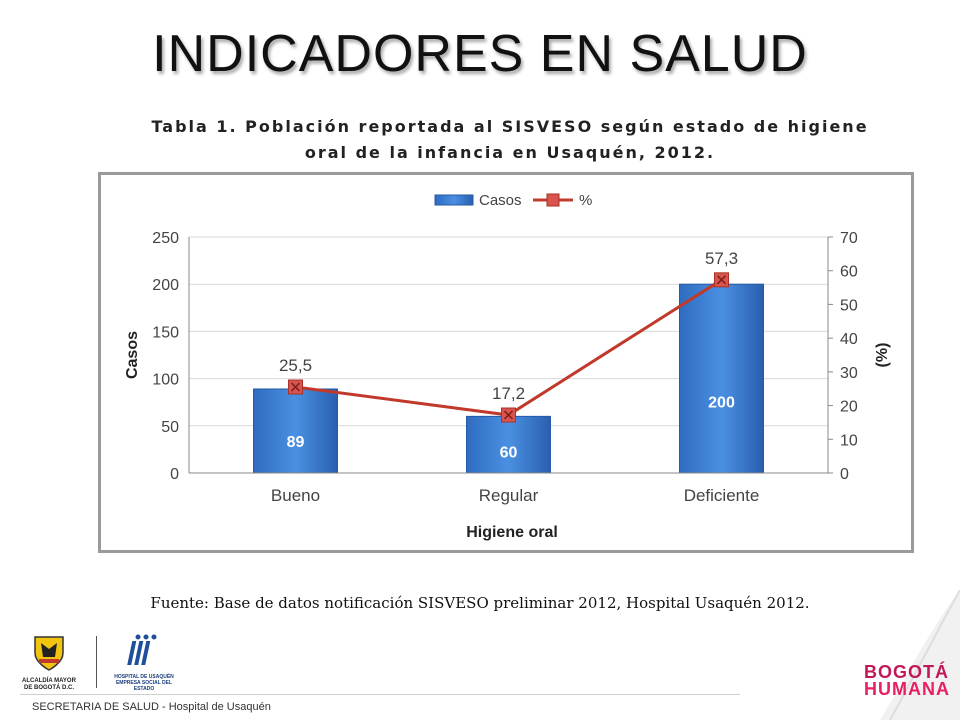  Describe the element at coordinates (906, 672) in the screenshot. I see `bogota-logo-line-1: BOGOTÁ` at that location.